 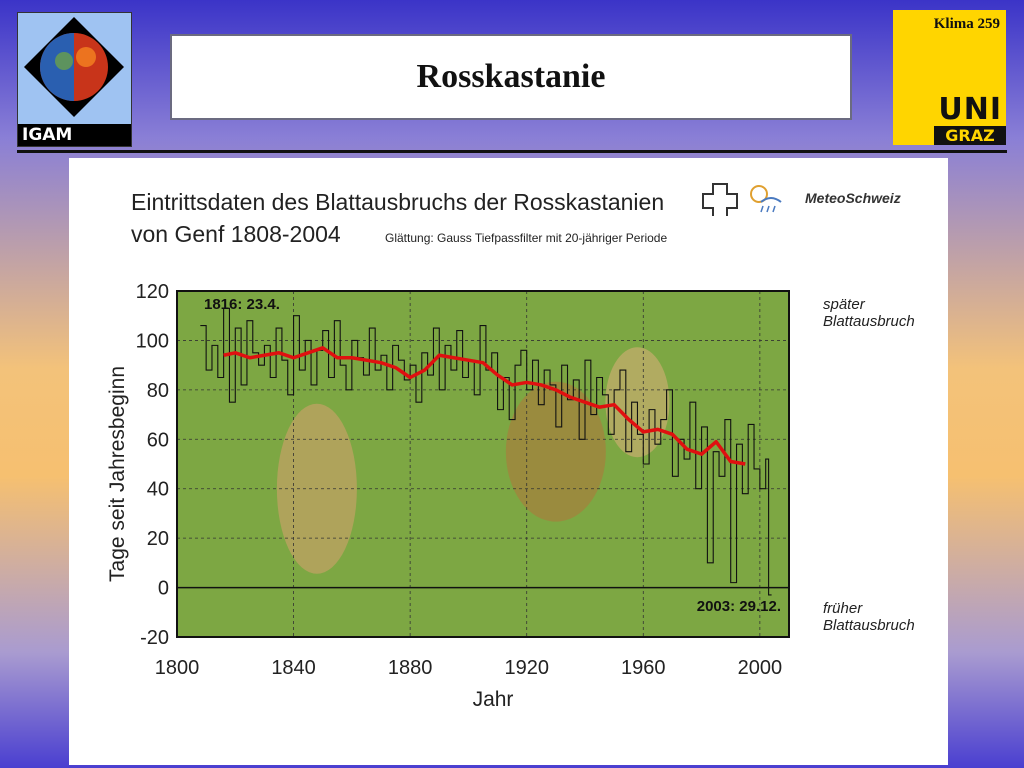 I want to click on y-tick-label: 60, so click(x=158, y=440).